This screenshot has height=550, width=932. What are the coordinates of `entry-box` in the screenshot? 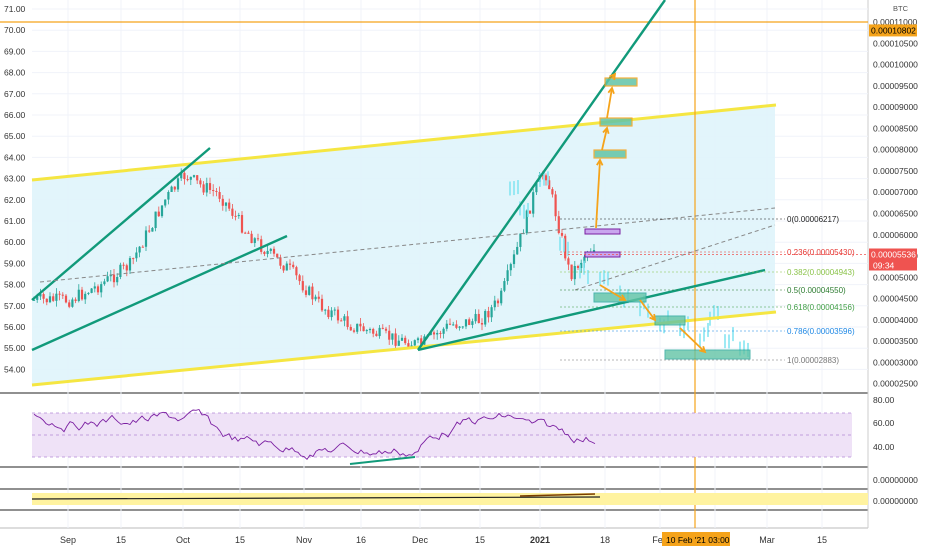 It's located at (602, 254).